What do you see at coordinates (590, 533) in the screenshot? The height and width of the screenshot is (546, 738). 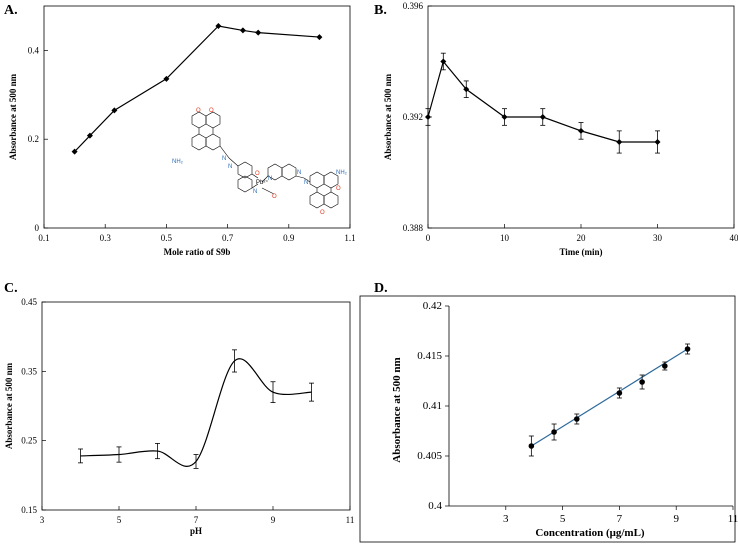 I see `panel-d-xlabel: Concentration (μg/mL)` at bounding box center [590, 533].